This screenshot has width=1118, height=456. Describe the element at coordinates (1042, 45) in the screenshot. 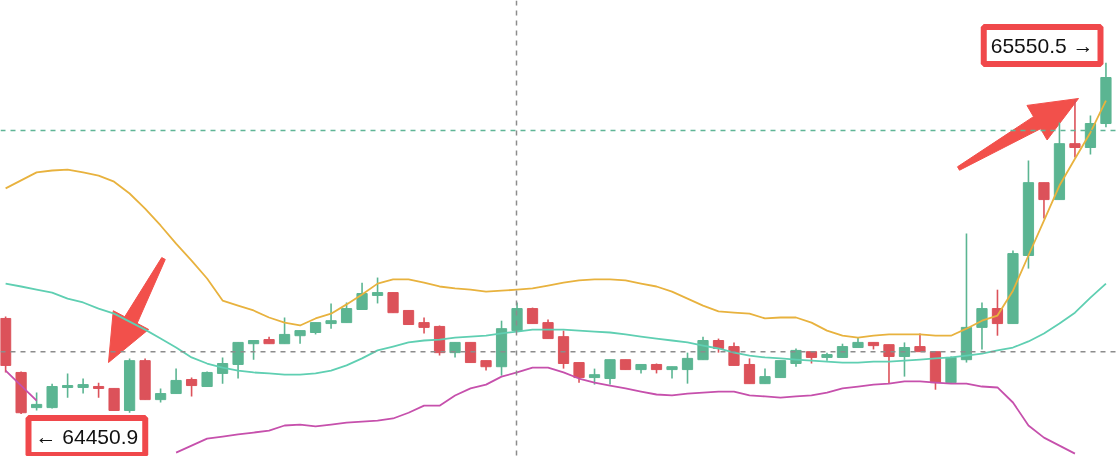

I see `annotation: 65550.5 →` at that location.